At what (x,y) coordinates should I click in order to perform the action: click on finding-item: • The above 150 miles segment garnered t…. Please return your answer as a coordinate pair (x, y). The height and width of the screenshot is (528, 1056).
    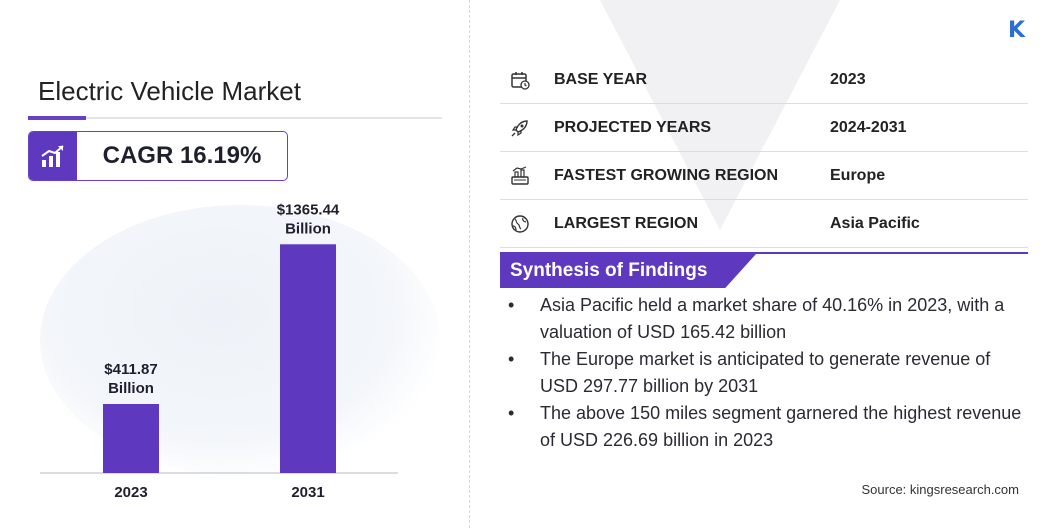
    Looking at the image, I should click on (768, 427).